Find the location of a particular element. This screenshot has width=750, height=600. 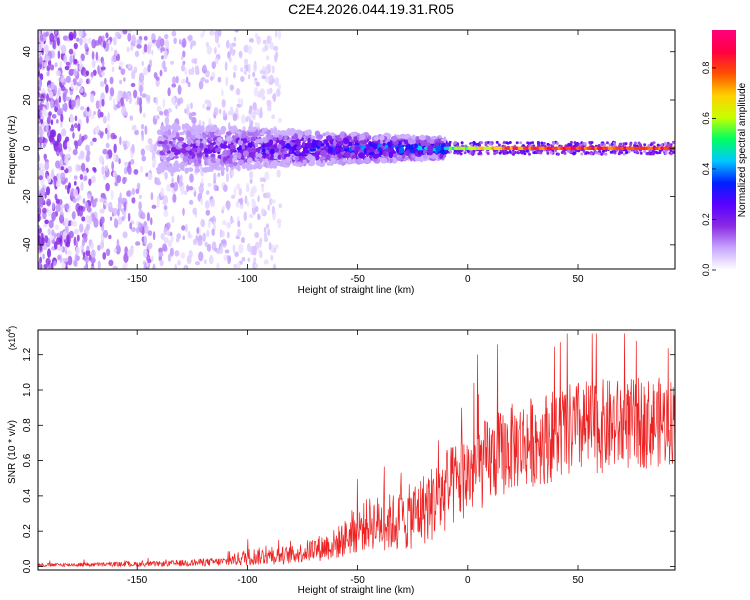

y-tick-label: 40 is located at coordinates (27, 52).